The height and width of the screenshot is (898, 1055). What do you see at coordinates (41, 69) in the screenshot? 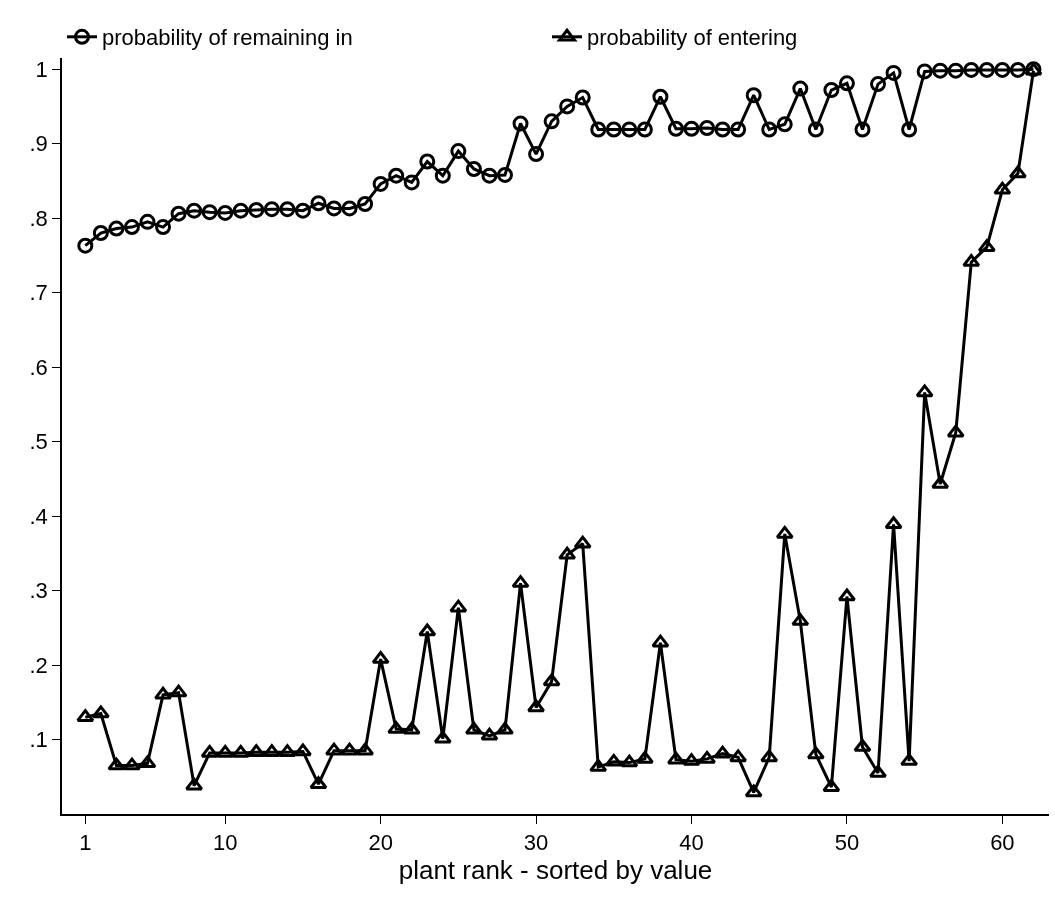
I see `y-tick-label: 1` at bounding box center [41, 69].